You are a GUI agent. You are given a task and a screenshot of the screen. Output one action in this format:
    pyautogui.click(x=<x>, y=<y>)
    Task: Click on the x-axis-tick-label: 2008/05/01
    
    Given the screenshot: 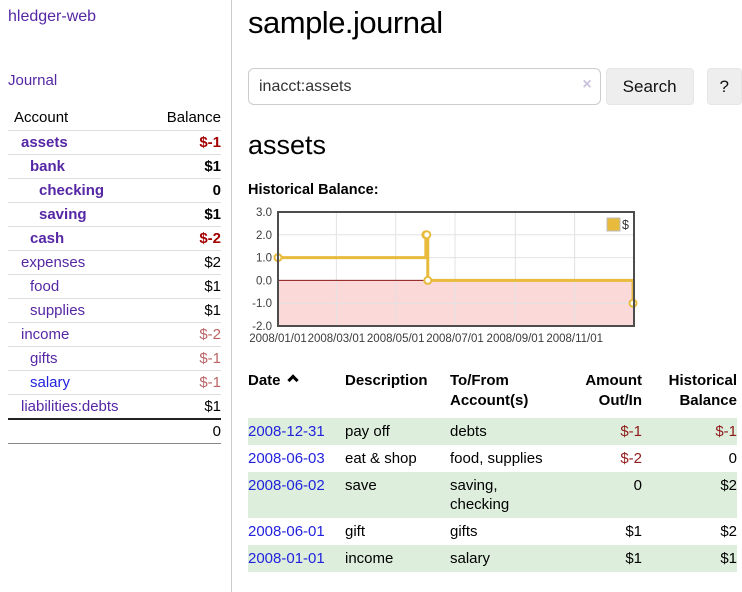 What is the action you would take?
    pyautogui.click(x=396, y=339)
    